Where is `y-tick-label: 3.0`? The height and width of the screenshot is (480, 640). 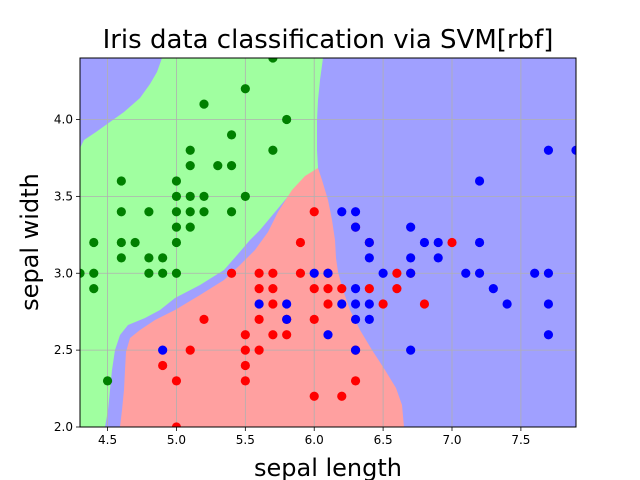 y-tick-label: 3.0 is located at coordinates (63, 273).